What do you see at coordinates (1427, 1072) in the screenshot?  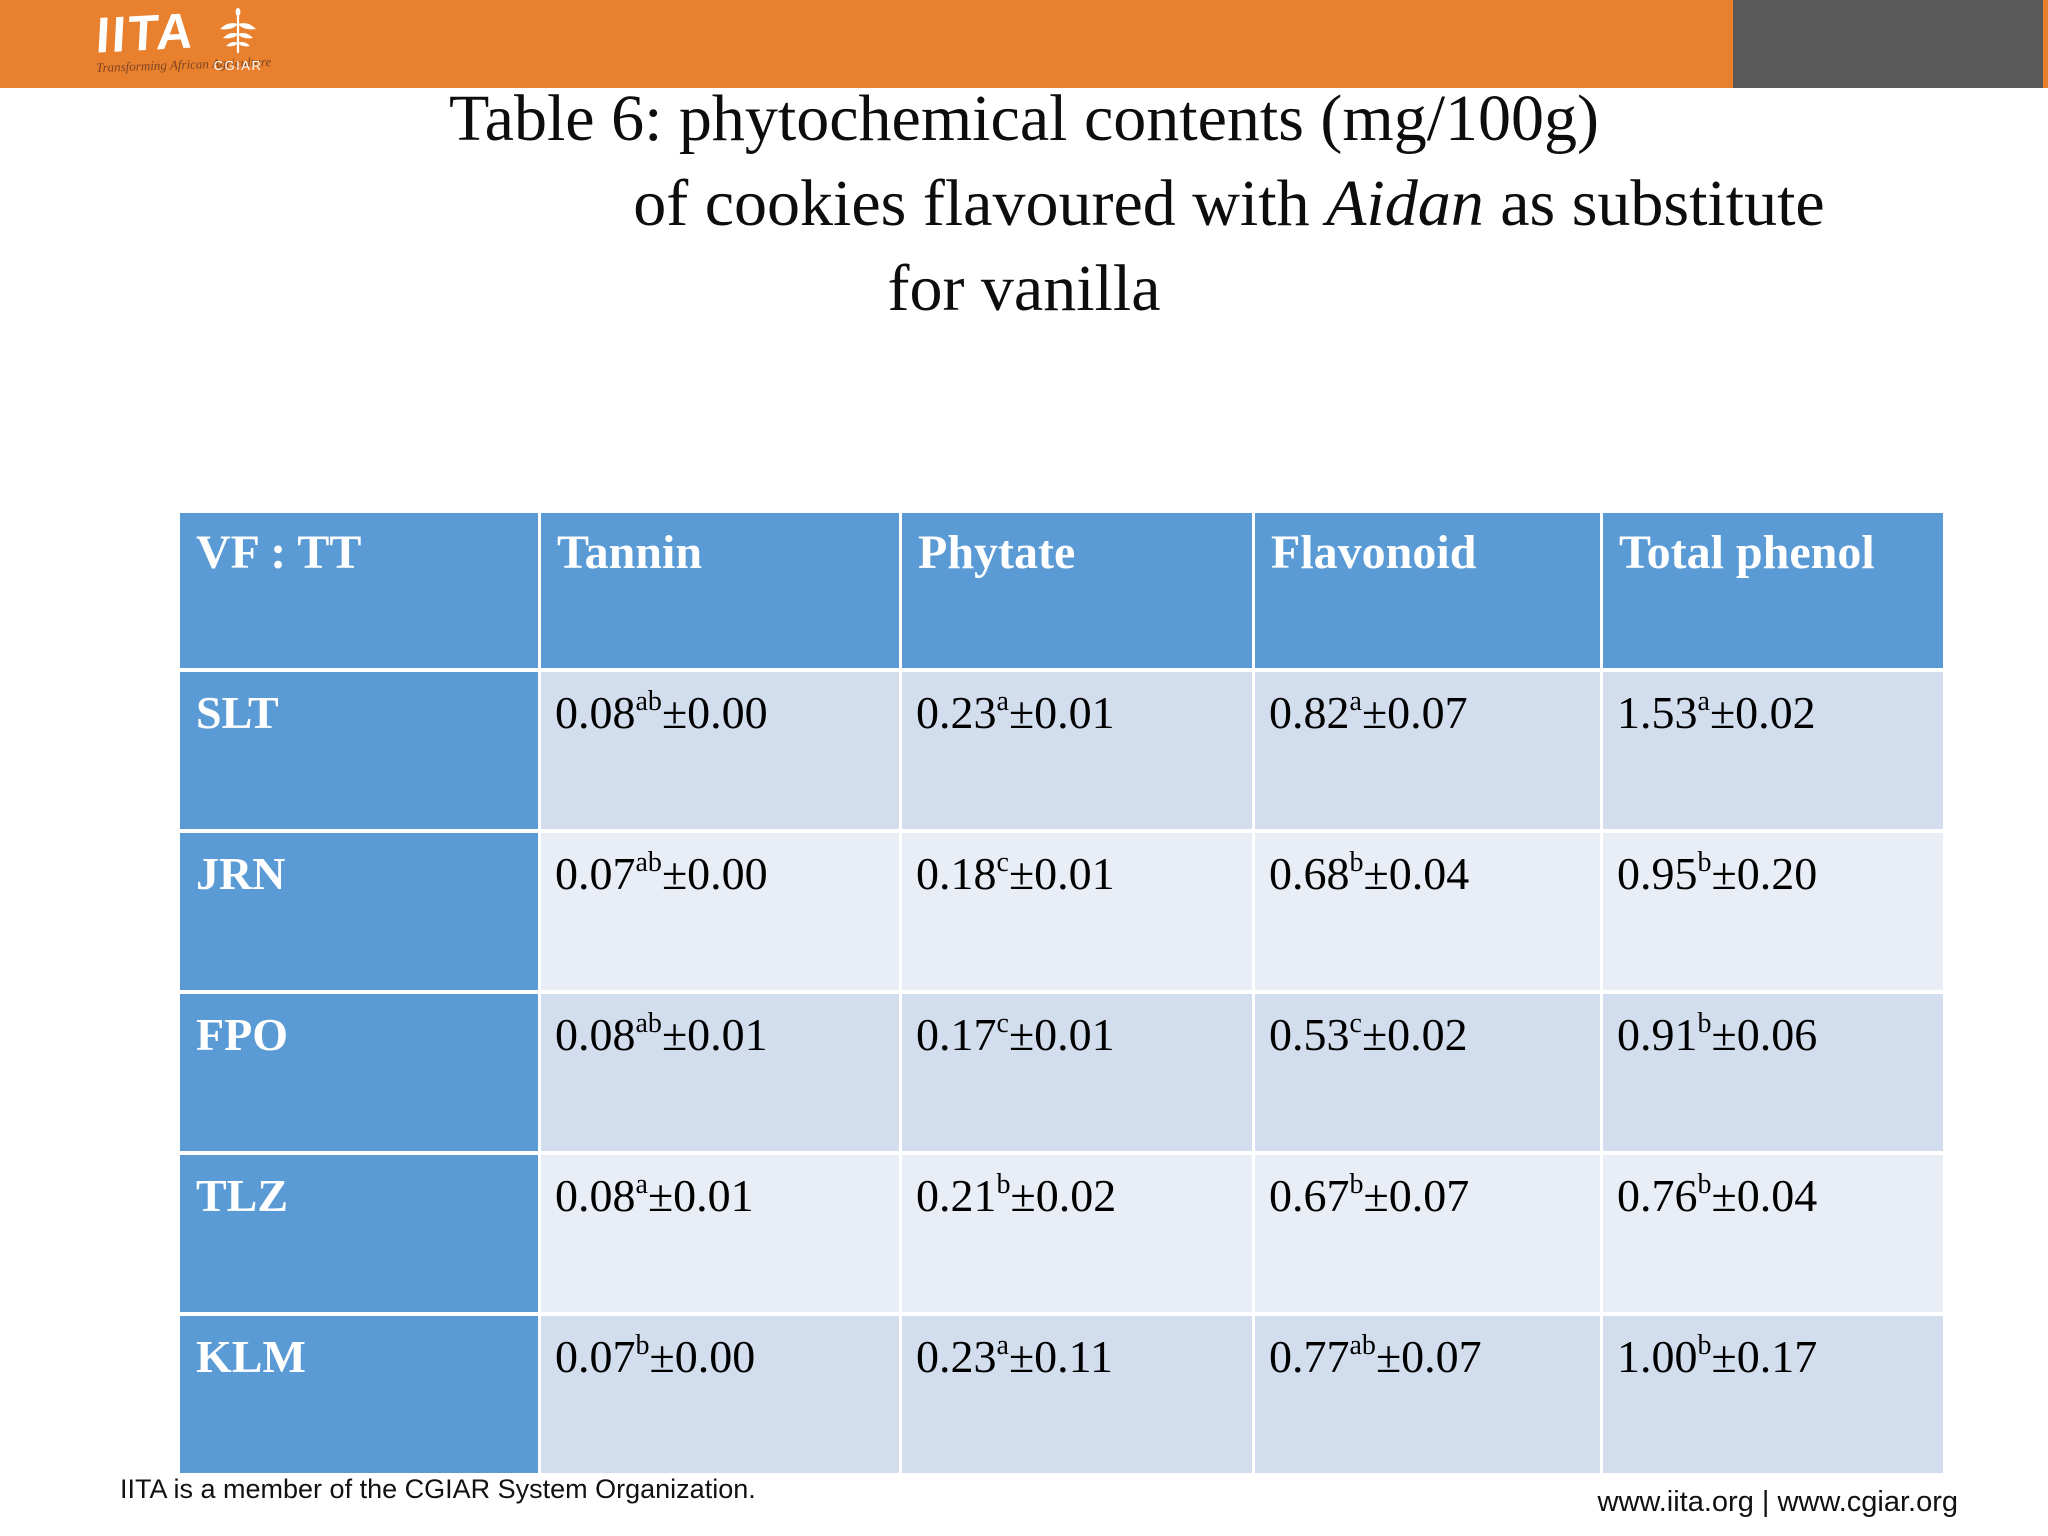 I see `table-cell: 0.53c±0.02` at bounding box center [1427, 1072].